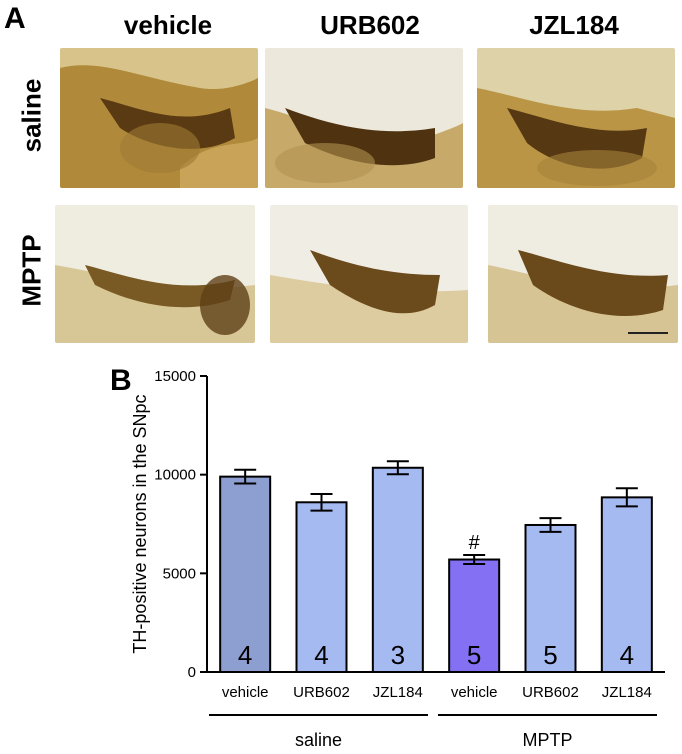 The height and width of the screenshot is (754, 682). I want to click on significance-annotation: #, so click(475, 543).